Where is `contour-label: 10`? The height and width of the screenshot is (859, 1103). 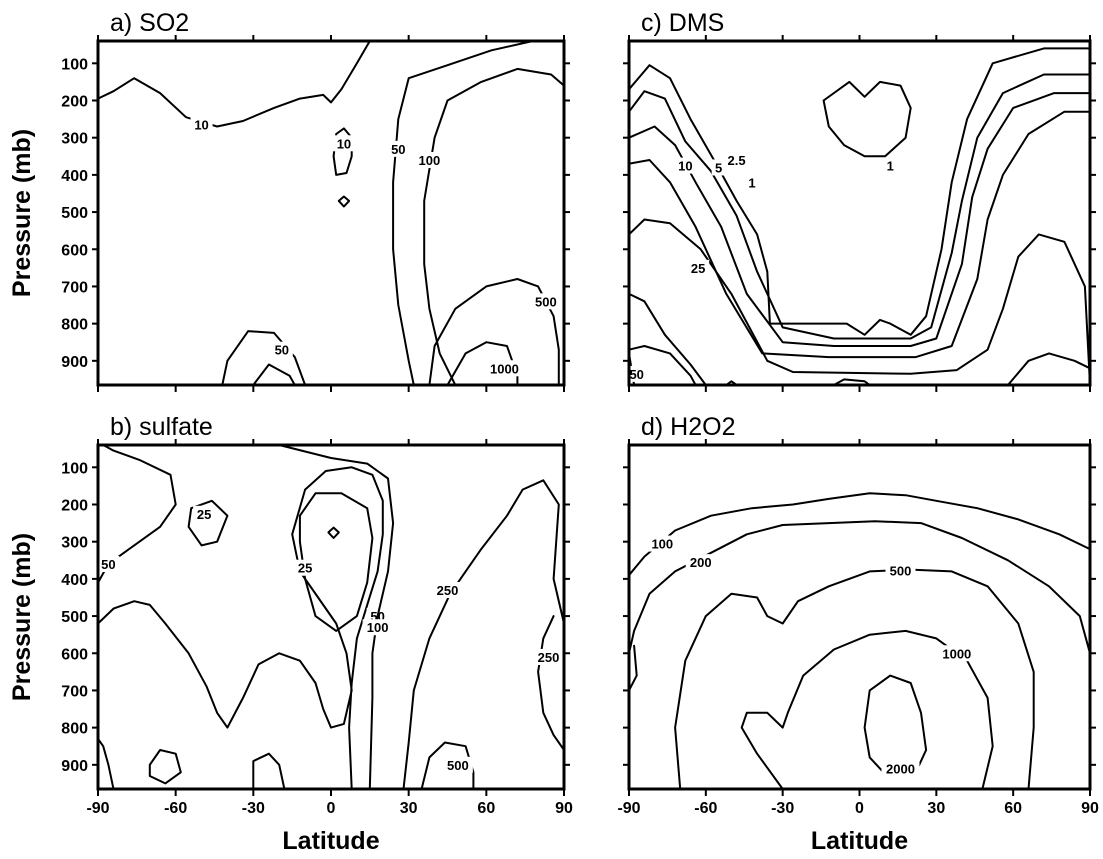 contour-label: 10 is located at coordinates (201, 125).